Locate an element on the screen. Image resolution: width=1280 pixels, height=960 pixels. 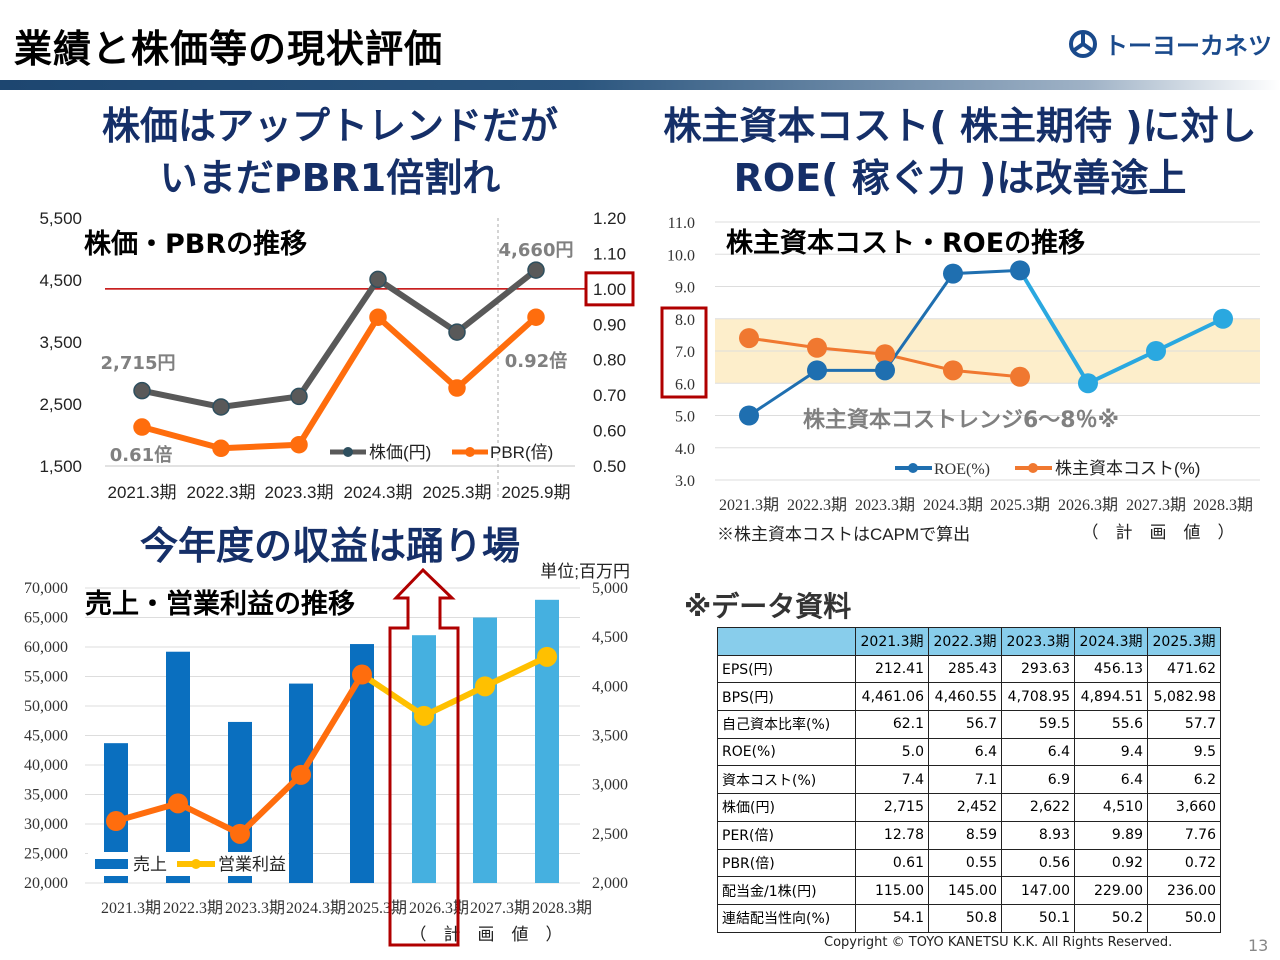
bar-sales is located at coordinates (178, 767).